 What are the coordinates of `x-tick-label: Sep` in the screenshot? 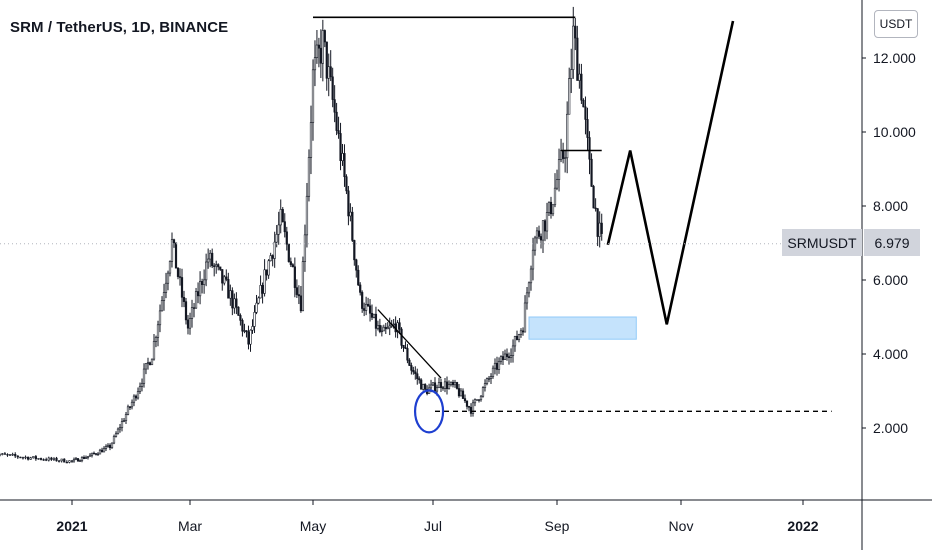 It's located at (557, 526).